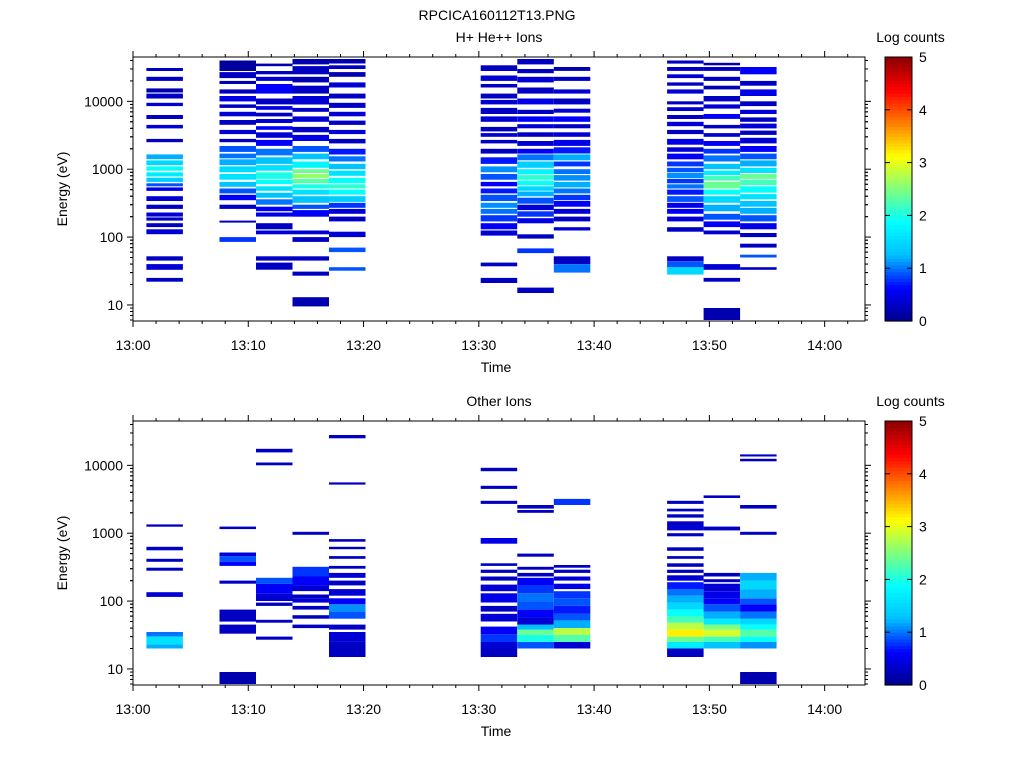 The width and height of the screenshot is (1024, 768). What do you see at coordinates (923, 421) in the screenshot?
I see `colorbar-tick-label: 5` at bounding box center [923, 421].